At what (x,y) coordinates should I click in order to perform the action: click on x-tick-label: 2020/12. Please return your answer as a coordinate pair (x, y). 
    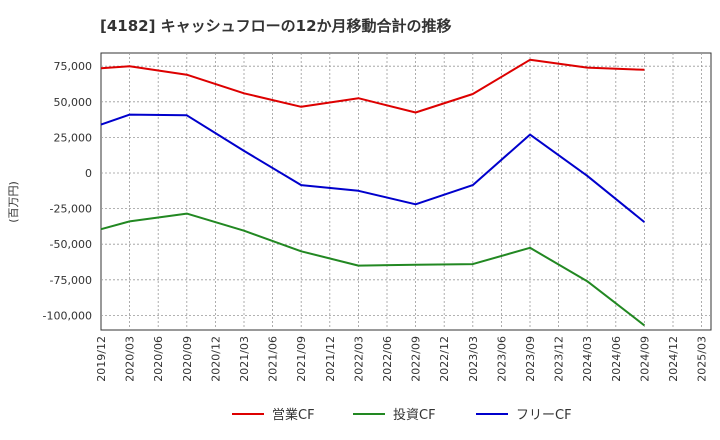
    Looking at the image, I should click on (215, 359).